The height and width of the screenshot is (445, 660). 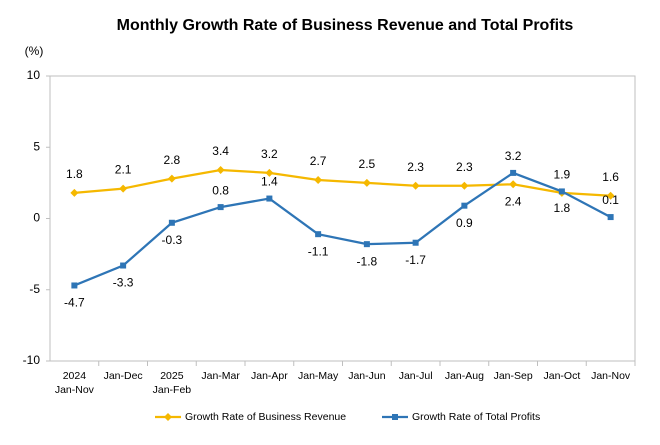 I want to click on x-tick-year: 2025, so click(x=172, y=376).